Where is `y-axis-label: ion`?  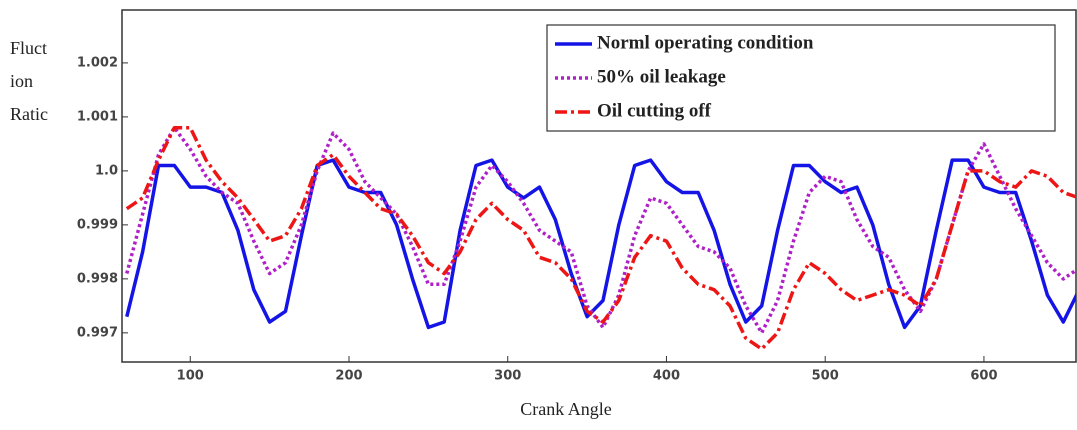 y-axis-label: ion is located at coordinates (21, 81).